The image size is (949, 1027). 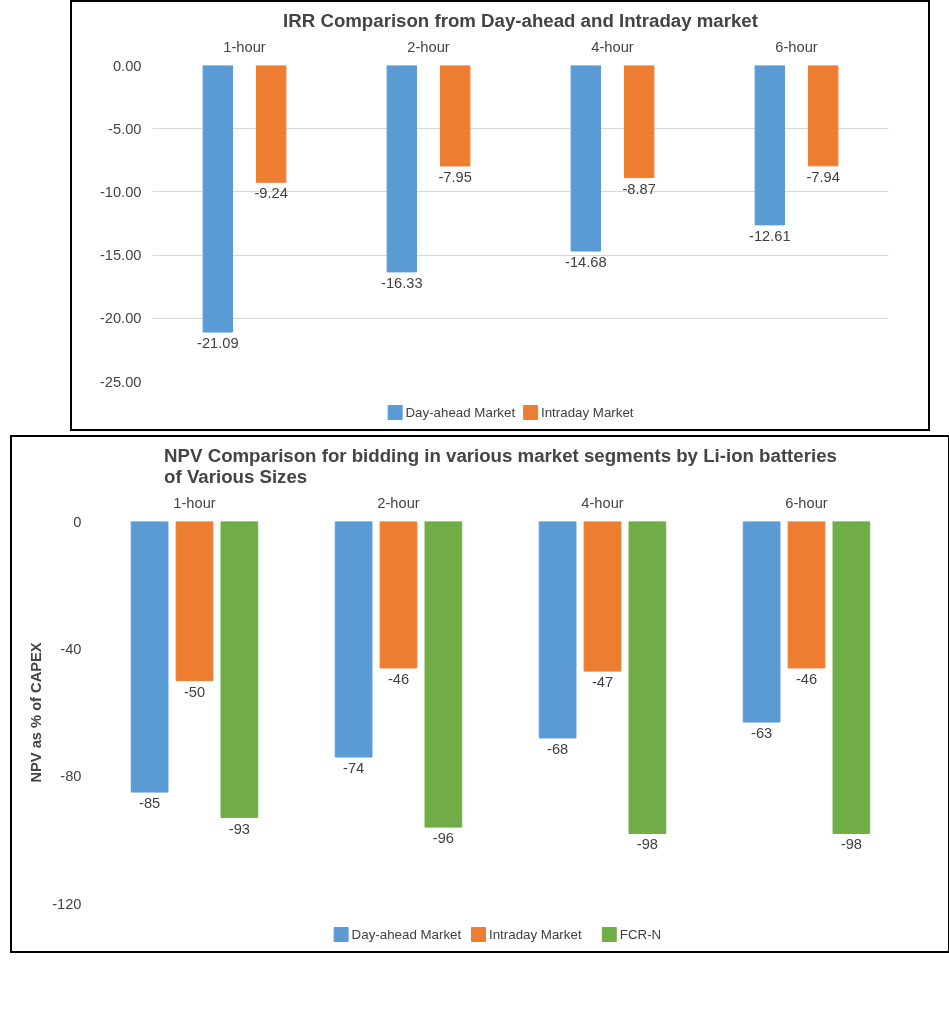 What do you see at coordinates (520, 20) in the screenshot?
I see `chart-title: IRR Comparison from Day-ahead and Intraday market` at bounding box center [520, 20].